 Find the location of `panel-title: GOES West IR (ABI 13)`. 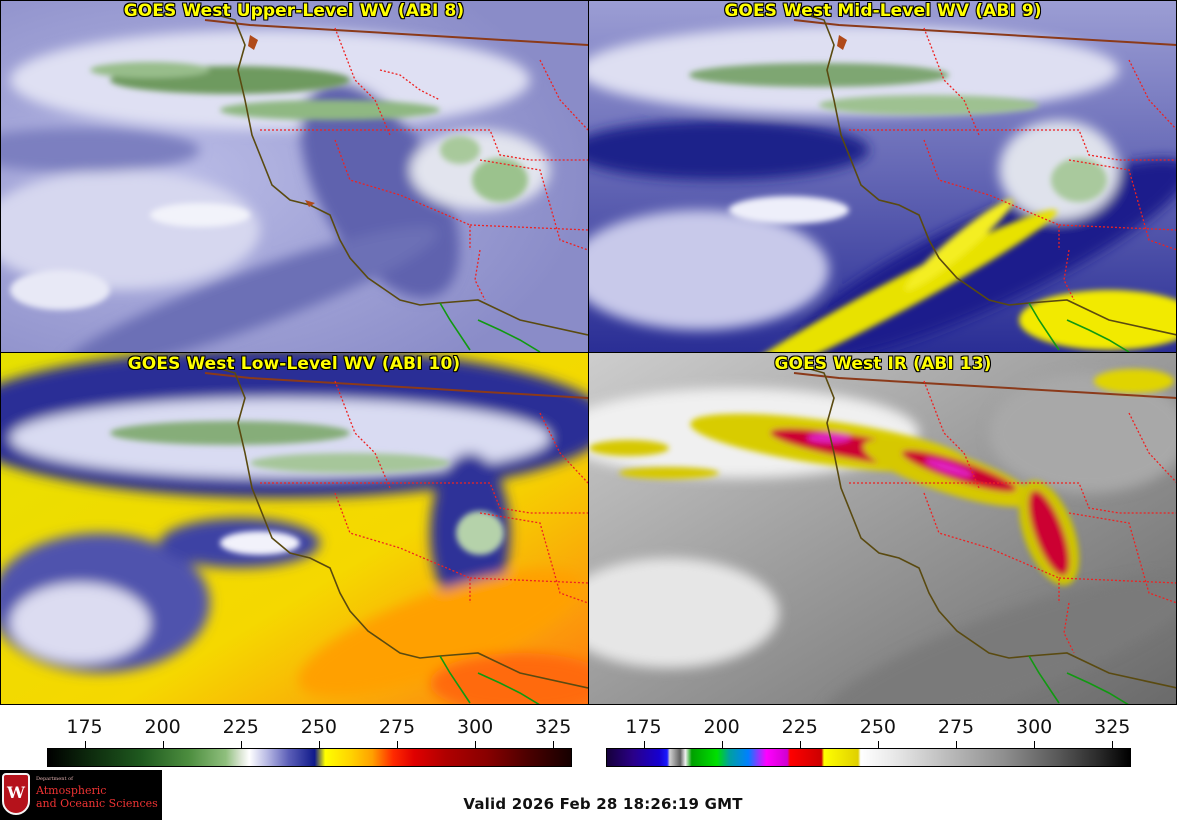

panel-title: GOES West IR (ABI 13) is located at coordinates (883, 364).